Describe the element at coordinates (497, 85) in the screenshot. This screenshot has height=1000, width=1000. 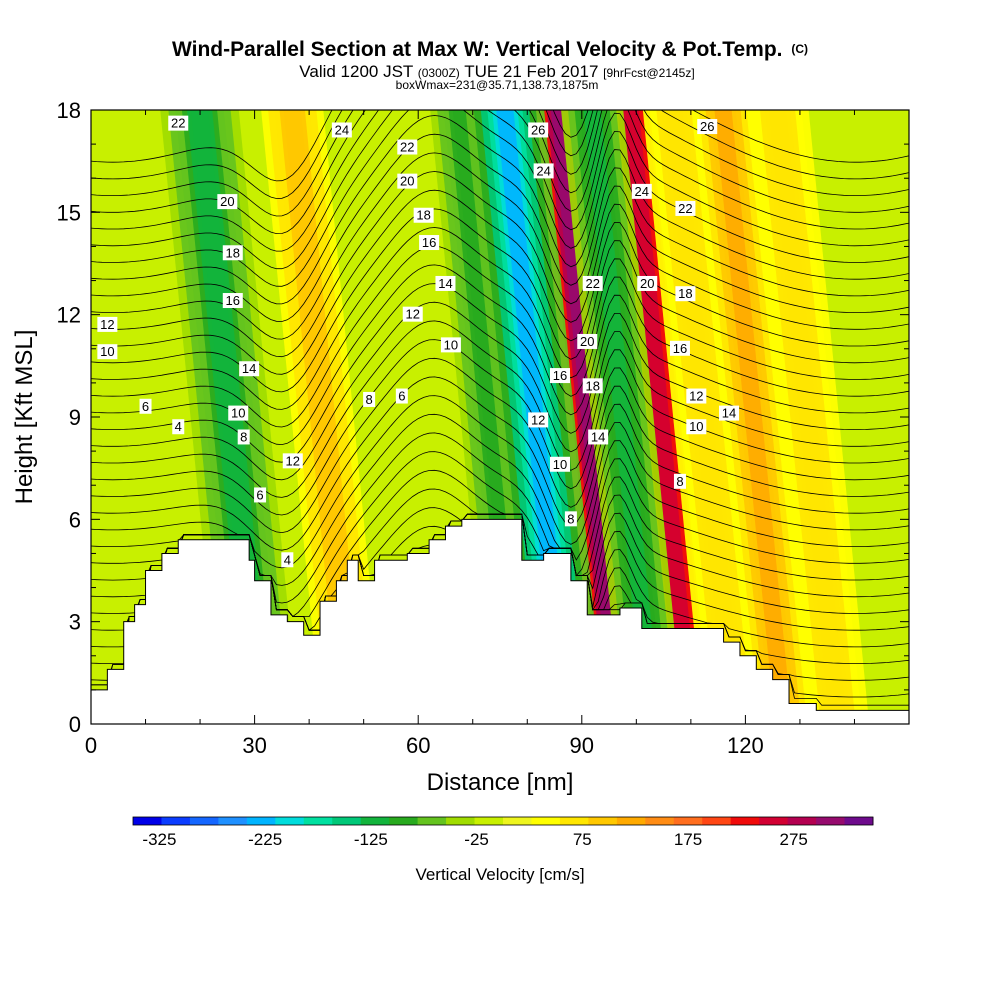
I see `chart-subtitle-2: boxWmax=231@35.71,138.73,1875m` at that location.